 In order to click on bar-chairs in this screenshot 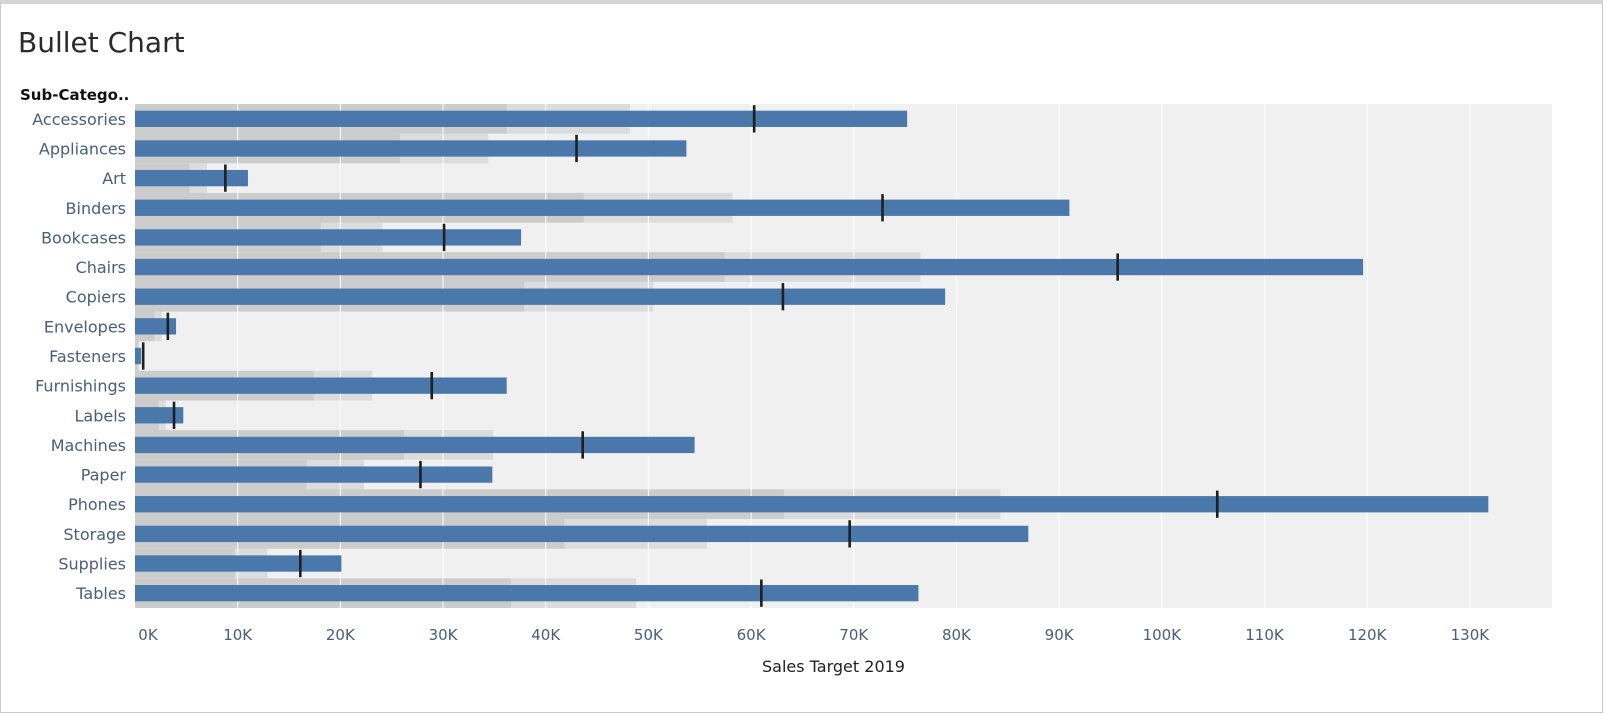, I will do `click(749, 267)`.